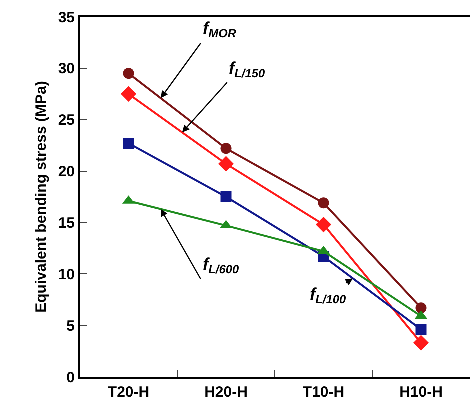 Image resolution: width=470 pixels, height=416 pixels. What do you see at coordinates (66, 275) in the screenshot?
I see `y-tick-label: 10` at bounding box center [66, 275].